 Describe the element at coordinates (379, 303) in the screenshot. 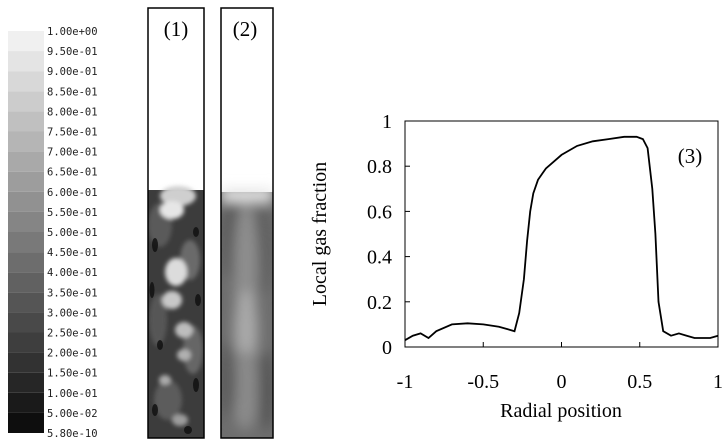

I see `y-tick-label: 0.2` at that location.